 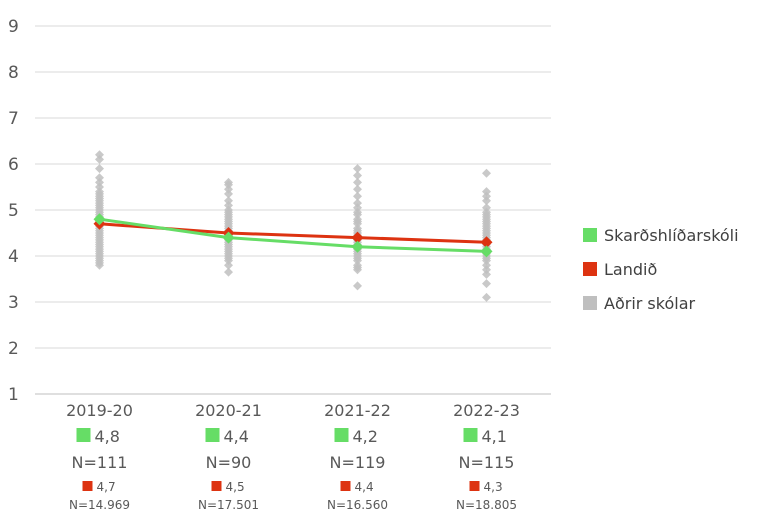 I want to click on school-n-label: N=111, so click(x=100, y=462).